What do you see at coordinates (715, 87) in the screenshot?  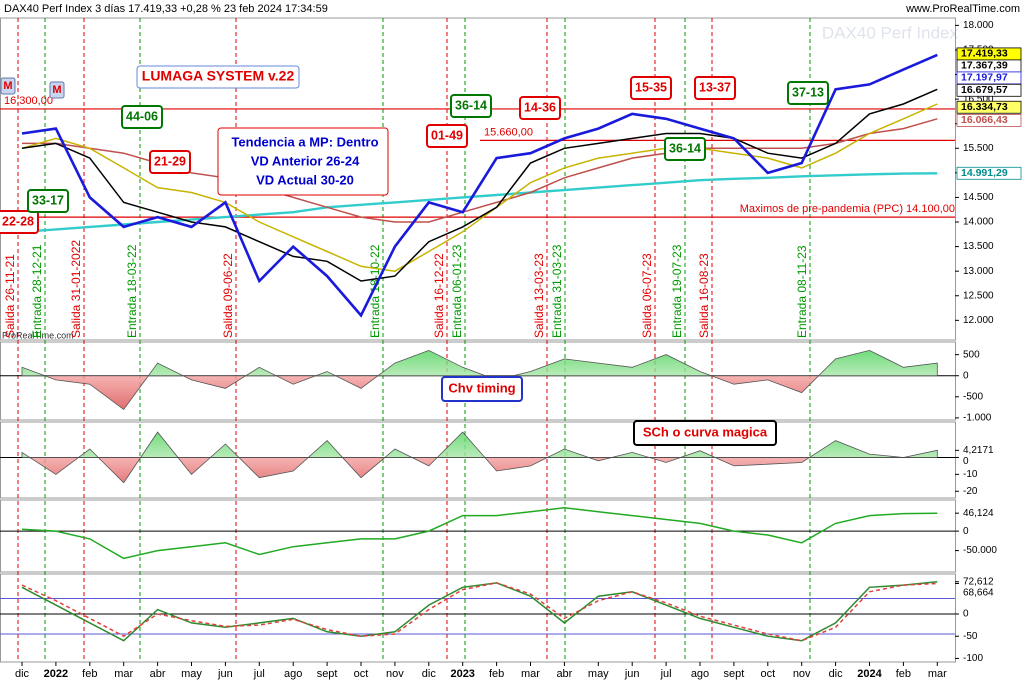 I see `annotation: 13-37` at bounding box center [715, 87].